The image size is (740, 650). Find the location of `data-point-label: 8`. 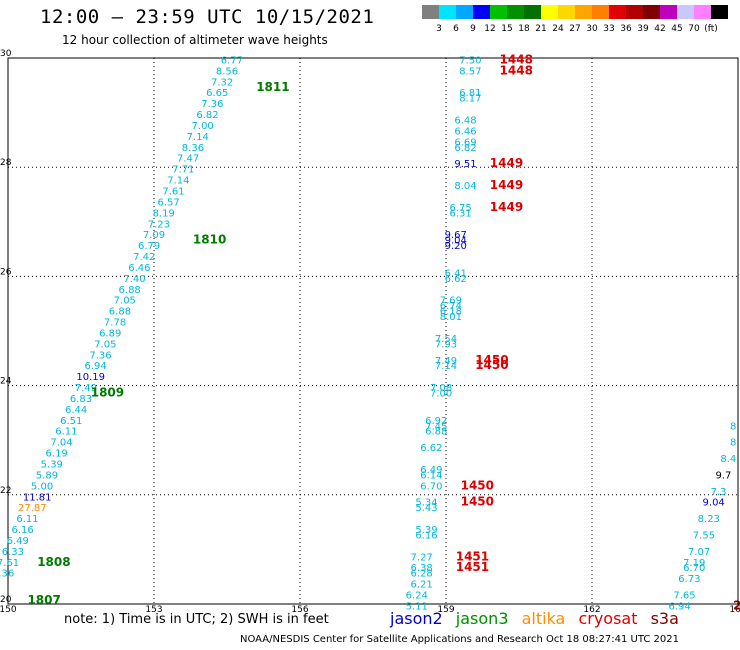

data-point-label: 8 is located at coordinates (733, 426).